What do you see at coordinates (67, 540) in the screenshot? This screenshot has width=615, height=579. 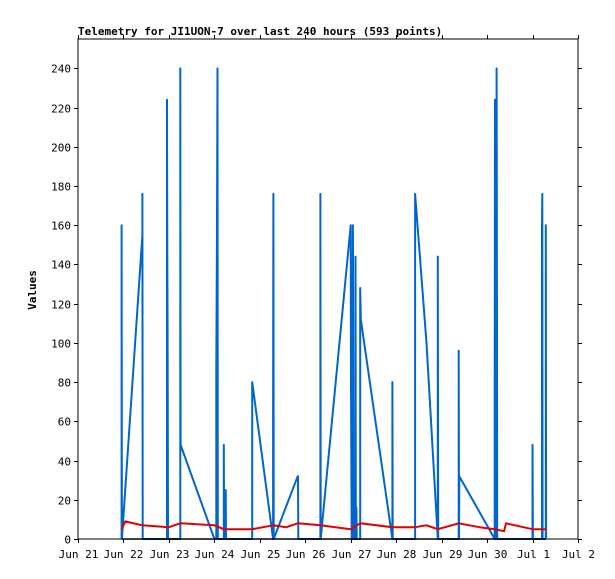 I see `y-tick-label: 0` at bounding box center [67, 540].